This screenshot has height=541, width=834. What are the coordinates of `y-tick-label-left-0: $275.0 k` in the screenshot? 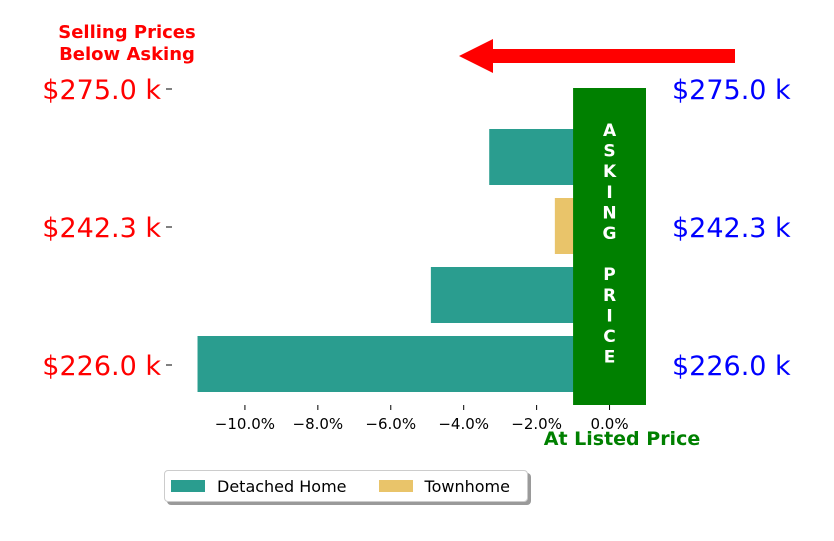 It's located at (101, 90).